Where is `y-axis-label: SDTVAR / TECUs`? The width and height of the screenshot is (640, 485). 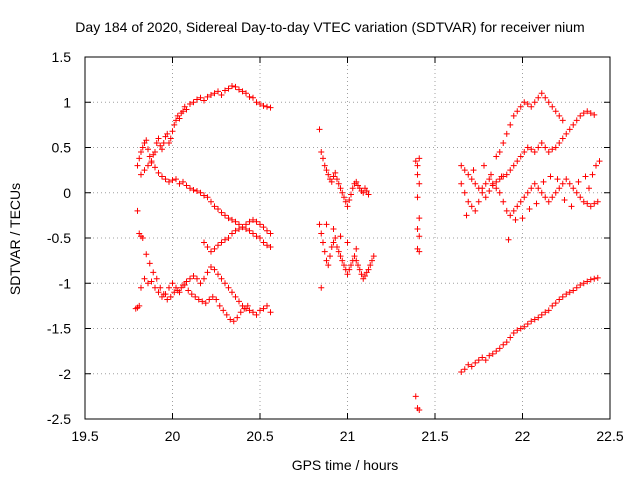 y-axis-label: SDTVAR / TECUs is located at coordinates (15, 239).